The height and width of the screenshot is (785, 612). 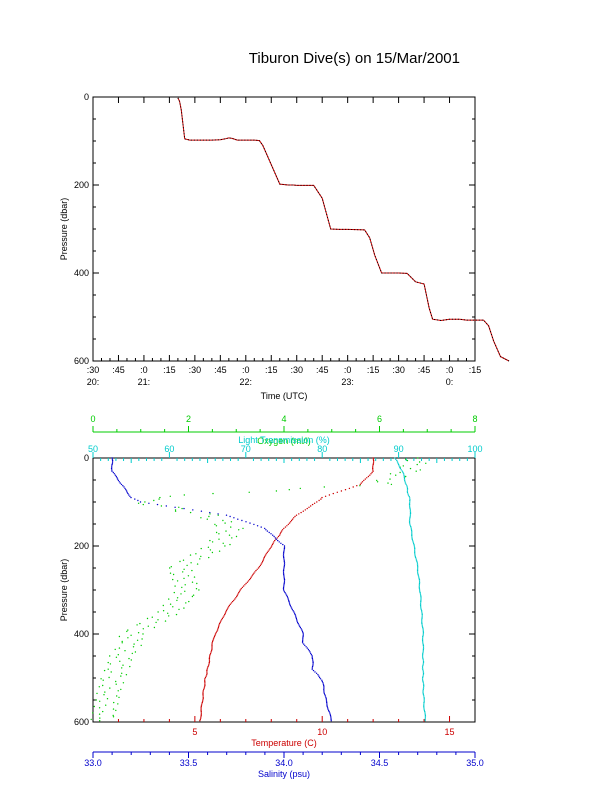 I want to click on temperature-axis-title: Temperature (C), so click(x=284, y=743).